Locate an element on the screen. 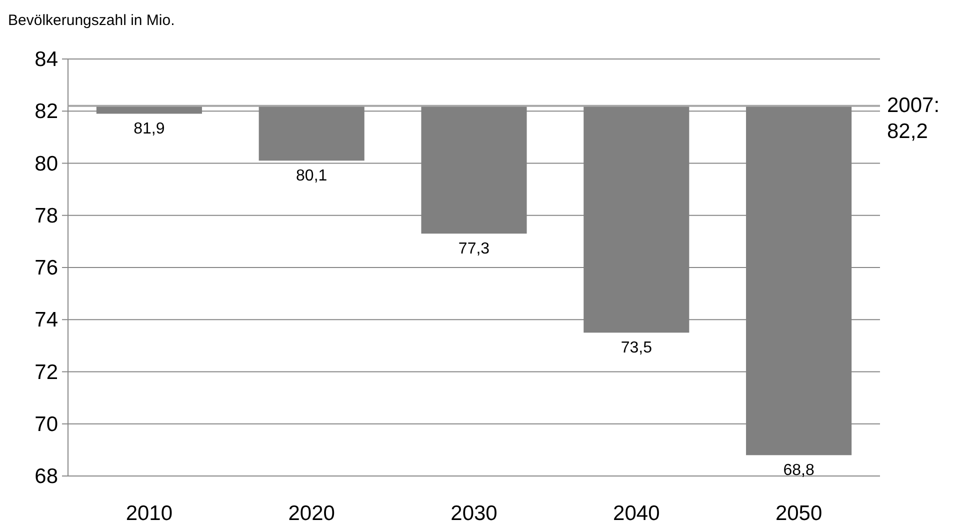  x-tick-label: 2030 is located at coordinates (474, 513).